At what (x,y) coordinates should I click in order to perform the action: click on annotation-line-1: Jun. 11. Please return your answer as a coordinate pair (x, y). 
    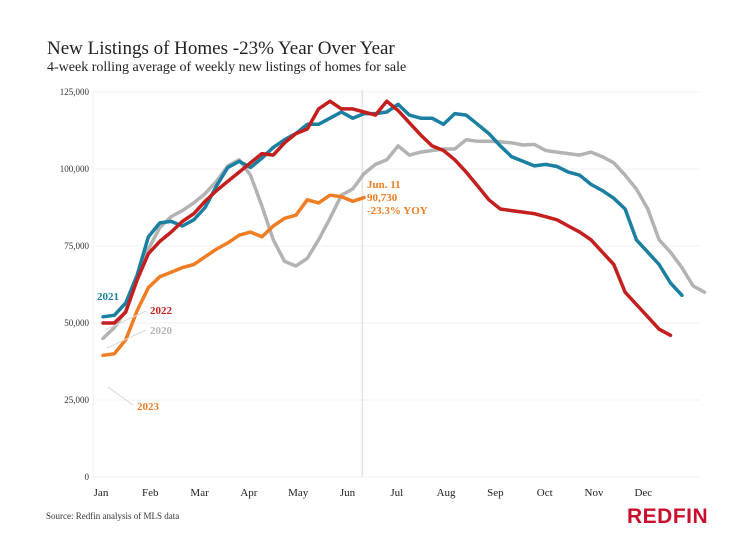
    Looking at the image, I should click on (384, 185).